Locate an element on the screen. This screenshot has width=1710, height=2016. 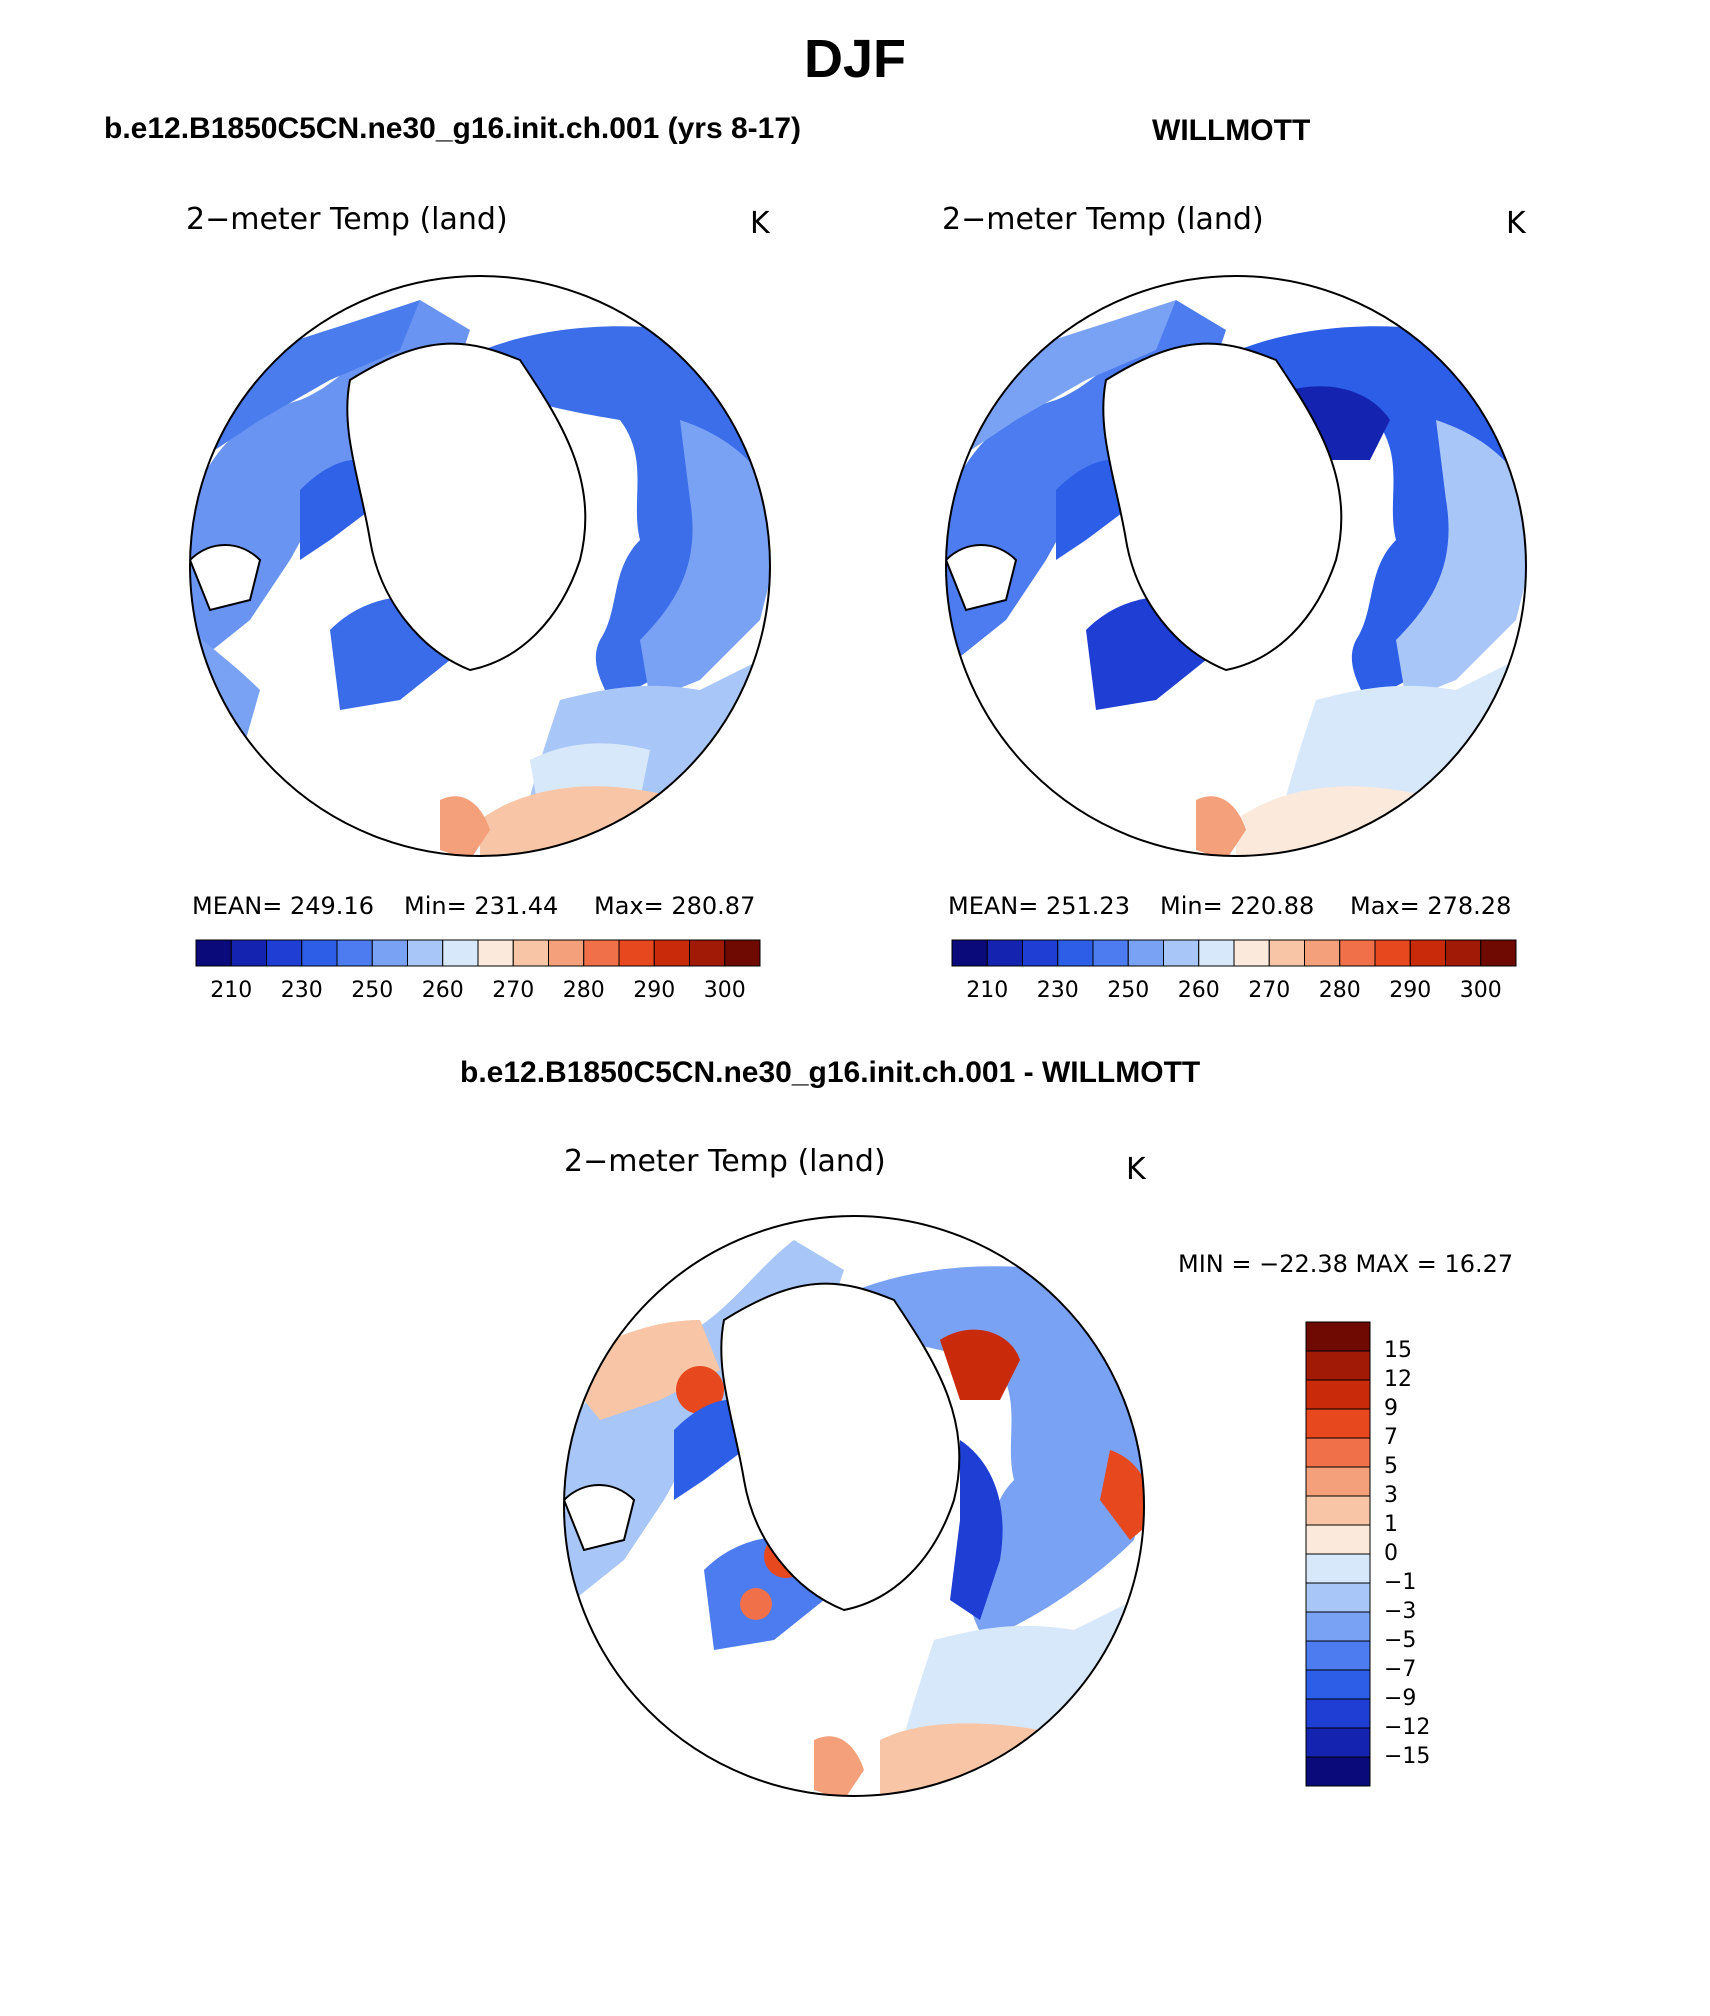
diff-colorbar-tick-label: −9 is located at coordinates (1400, 1698).